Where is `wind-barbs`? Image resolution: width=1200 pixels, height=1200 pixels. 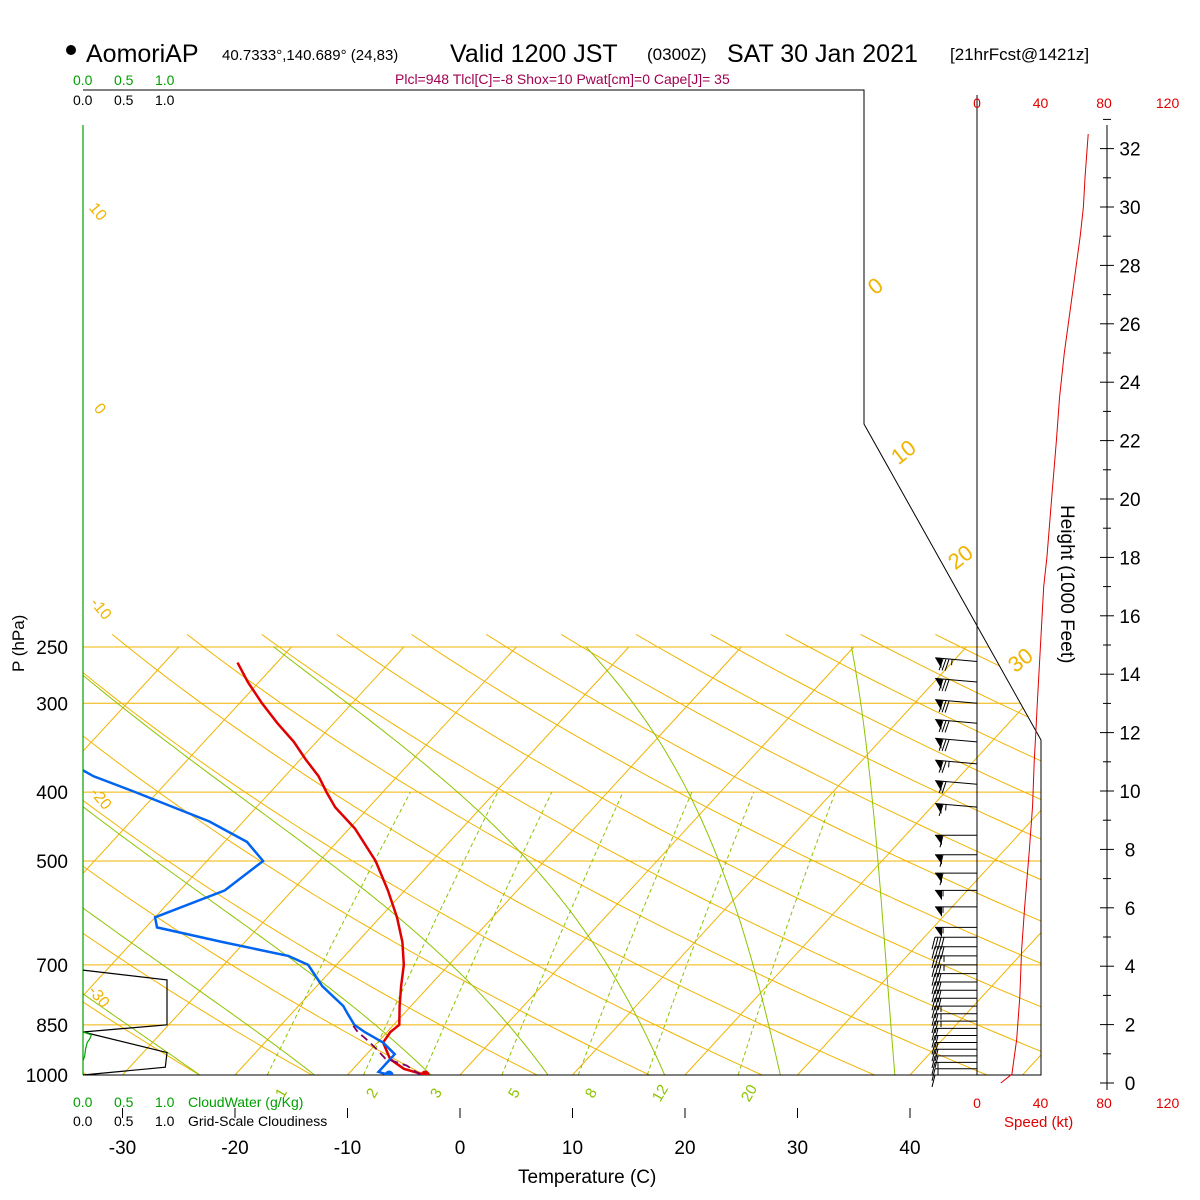 wind-barbs is located at coordinates (954, 591).